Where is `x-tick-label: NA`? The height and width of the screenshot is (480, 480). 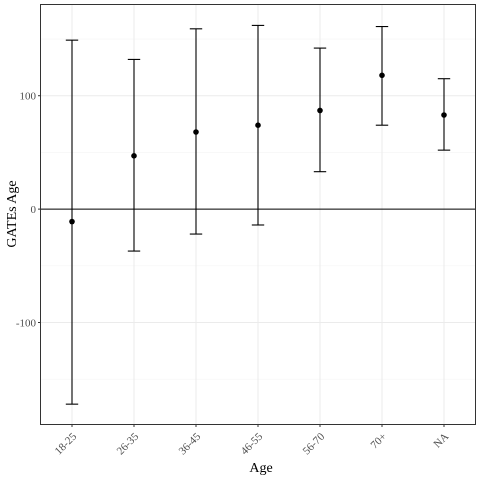 x-tick-label: NA is located at coordinates (441, 441).